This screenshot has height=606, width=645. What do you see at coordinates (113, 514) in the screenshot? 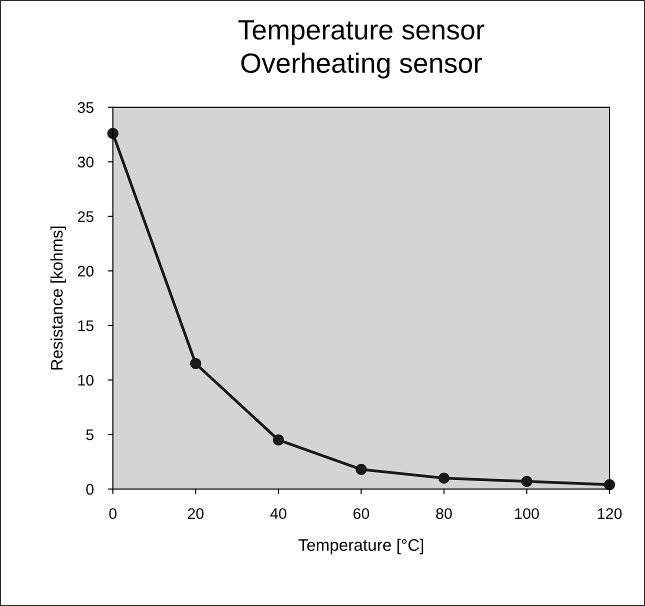
I see `x-tick-label: 0` at bounding box center [113, 514].